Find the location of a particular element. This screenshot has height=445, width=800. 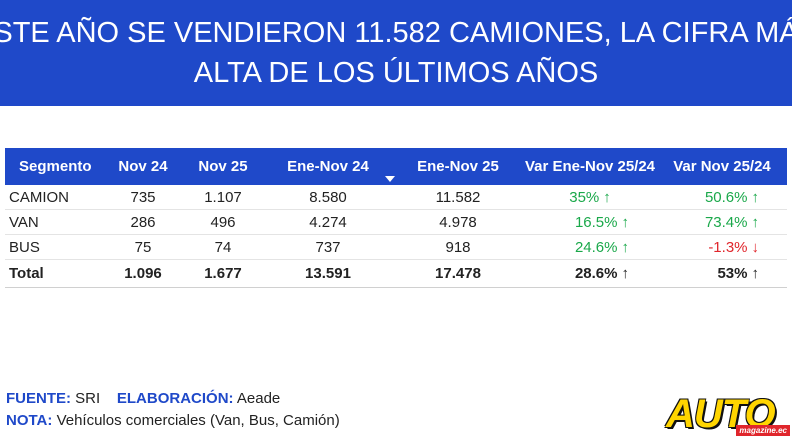

cell-var-nov: 73.4% ↑ is located at coordinates (722, 222).